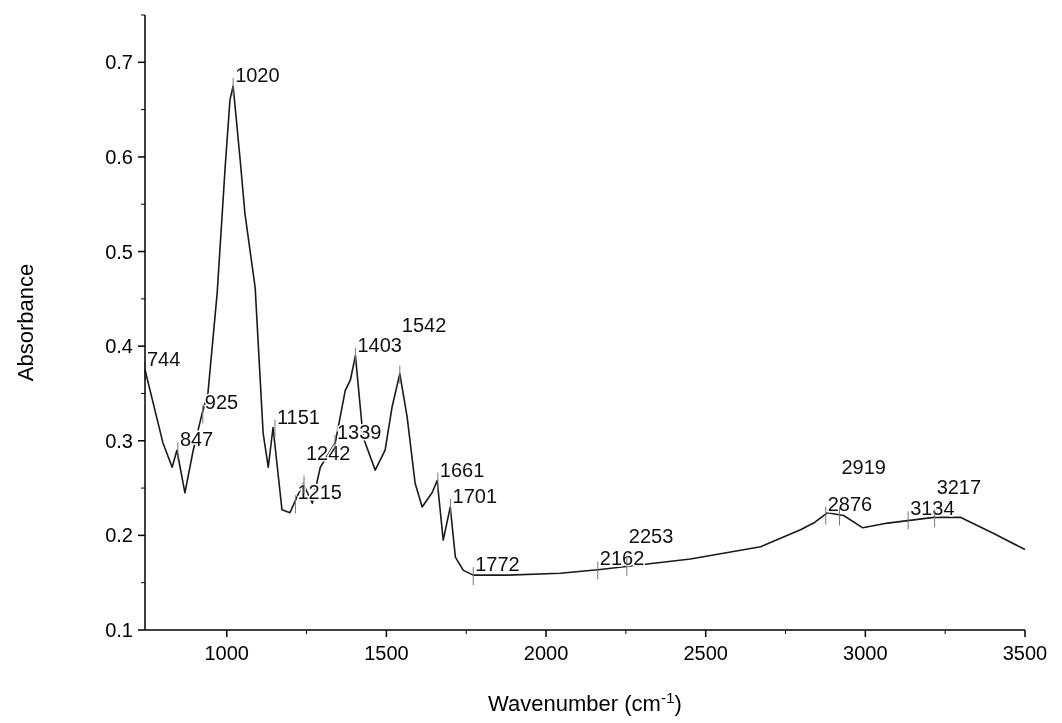 The width and height of the screenshot is (1062, 723). Describe the element at coordinates (932, 508) in the screenshot. I see `annotation: 3134` at that location.